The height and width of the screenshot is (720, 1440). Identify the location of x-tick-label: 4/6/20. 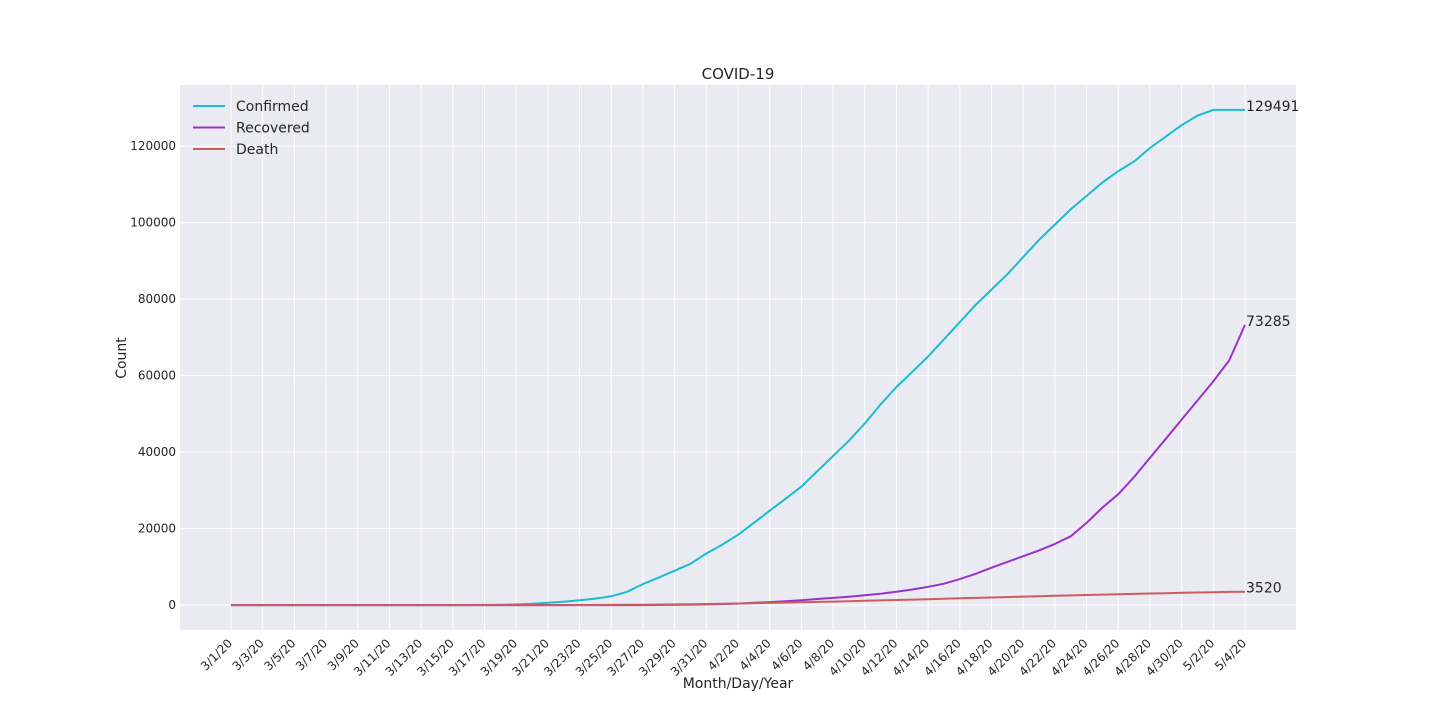
(786, 654).